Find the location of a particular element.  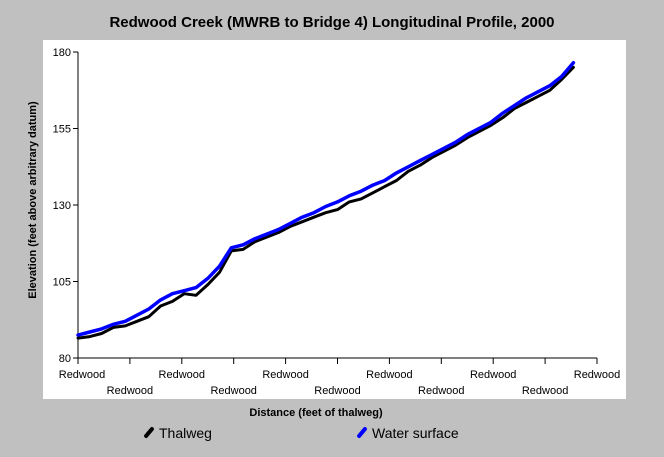

legend-item-water-surface: Water surface is located at coordinates (407, 433).